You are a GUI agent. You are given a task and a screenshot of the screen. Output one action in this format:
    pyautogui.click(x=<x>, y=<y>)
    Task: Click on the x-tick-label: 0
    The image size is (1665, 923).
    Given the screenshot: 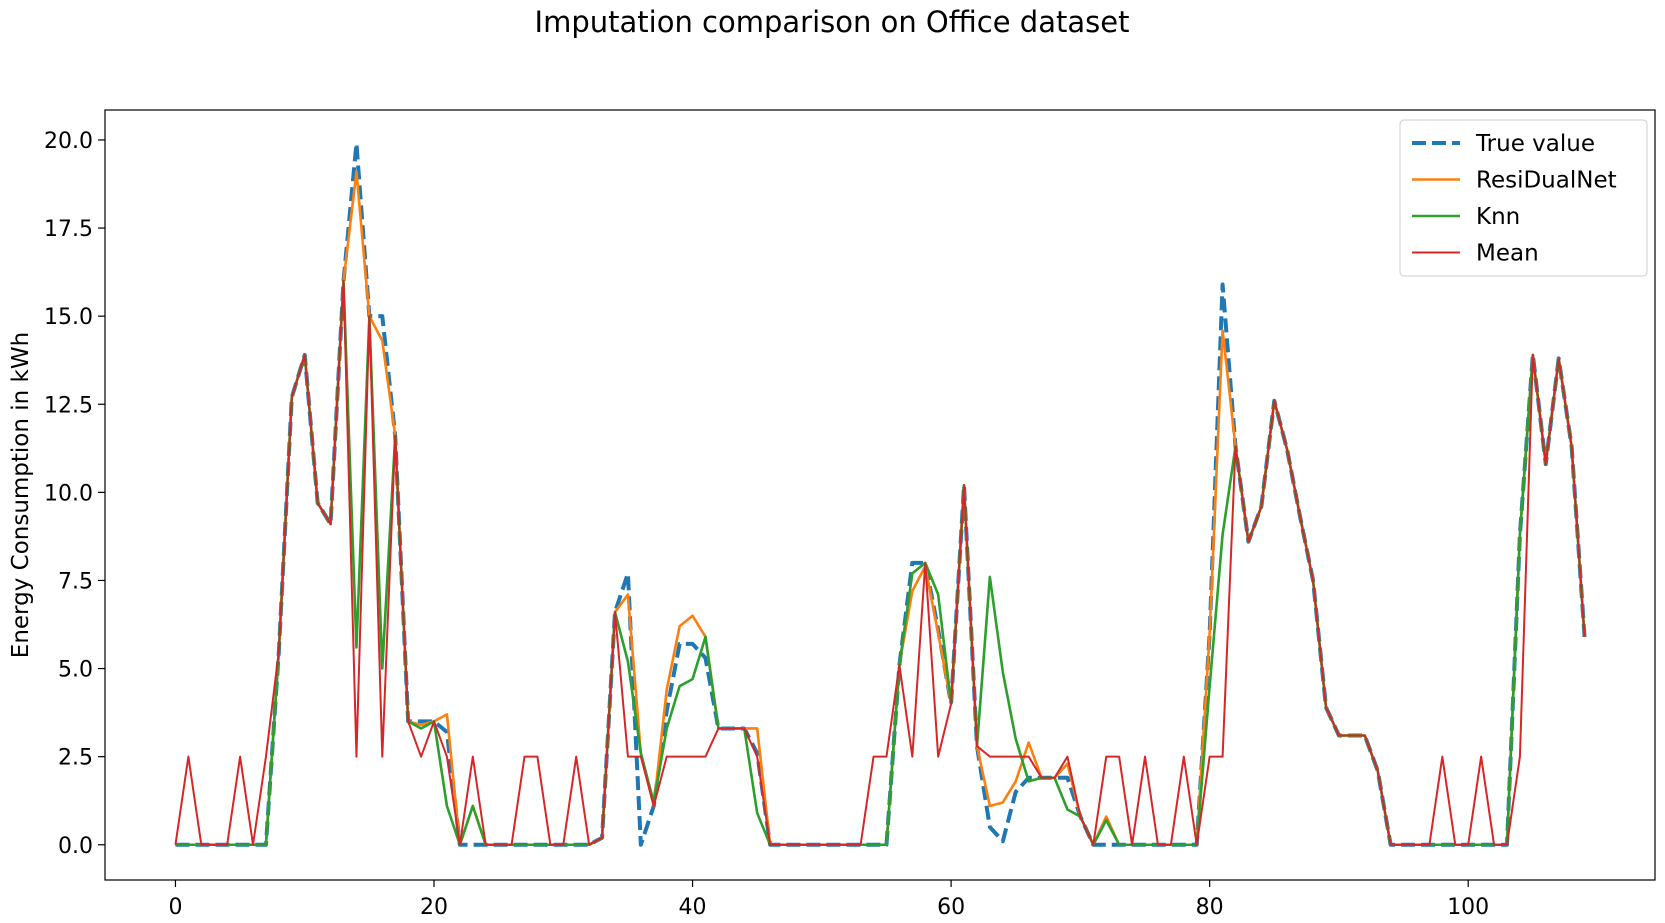 What is the action you would take?
    pyautogui.click(x=175, y=907)
    